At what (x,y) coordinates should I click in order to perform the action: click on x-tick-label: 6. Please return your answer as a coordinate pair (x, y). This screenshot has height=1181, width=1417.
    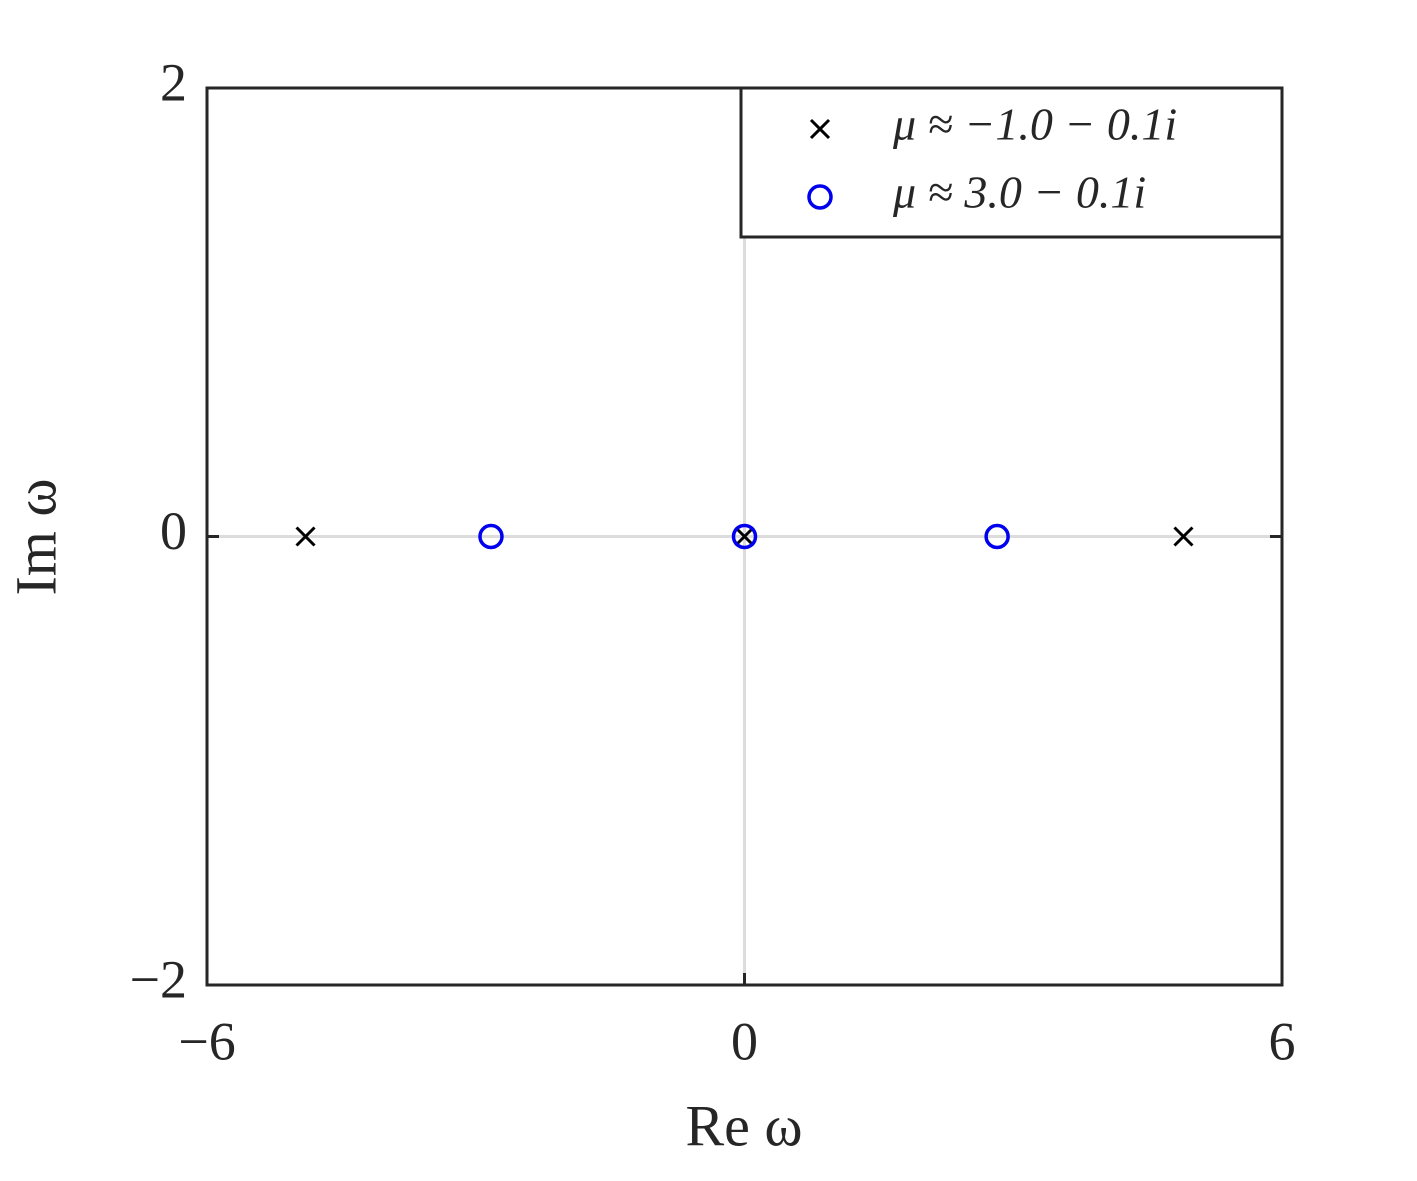
    Looking at the image, I should click on (1282, 1041).